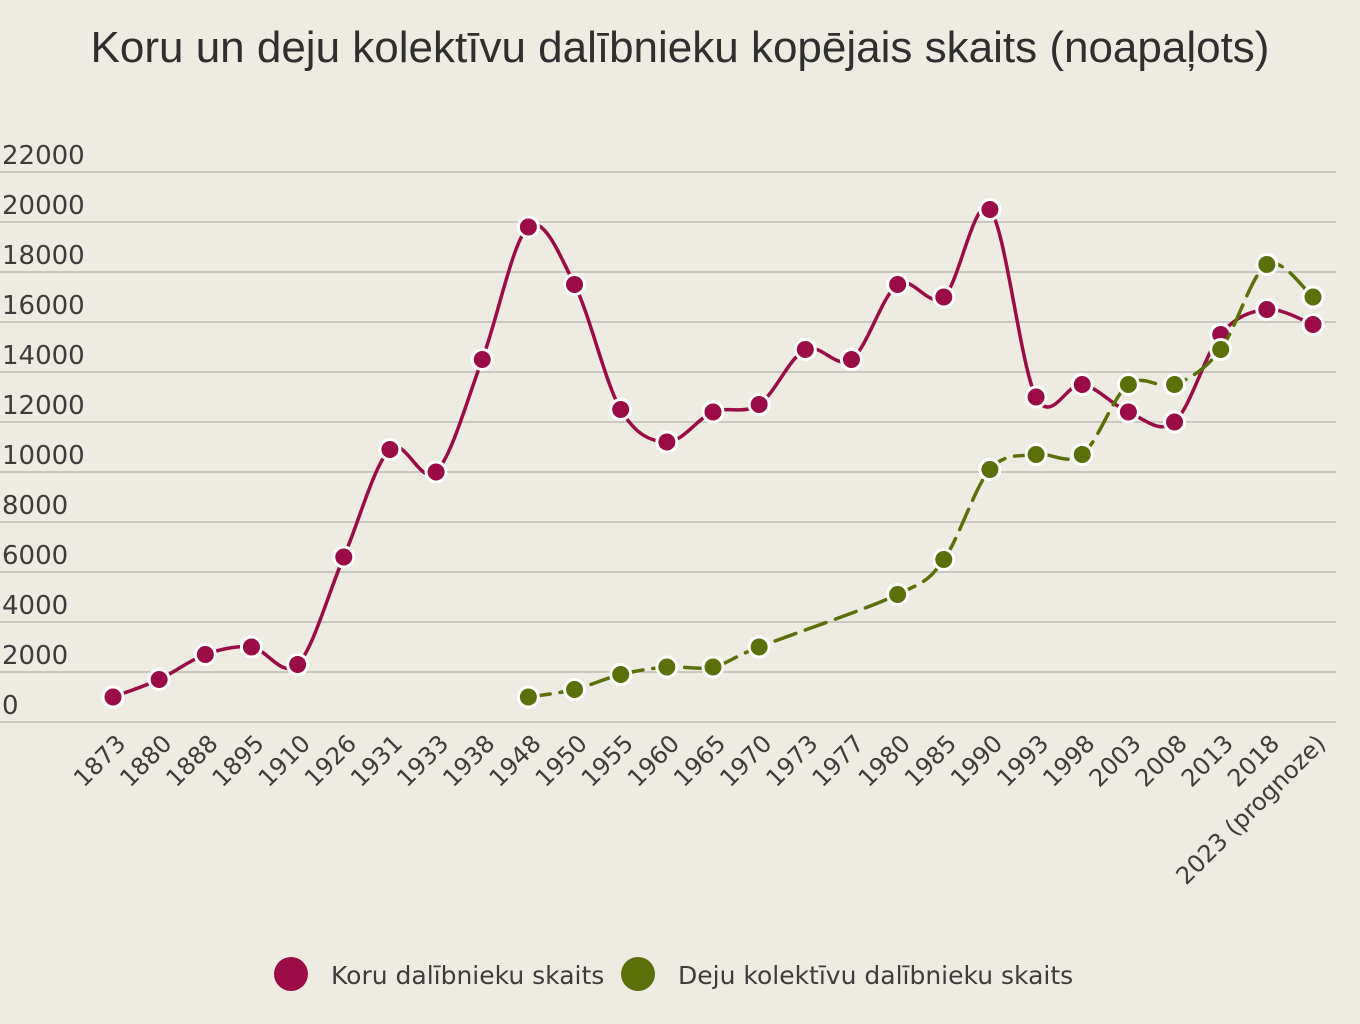 The height and width of the screenshot is (1024, 1360). I want to click on x-tick-label: 1888, so click(192, 760).